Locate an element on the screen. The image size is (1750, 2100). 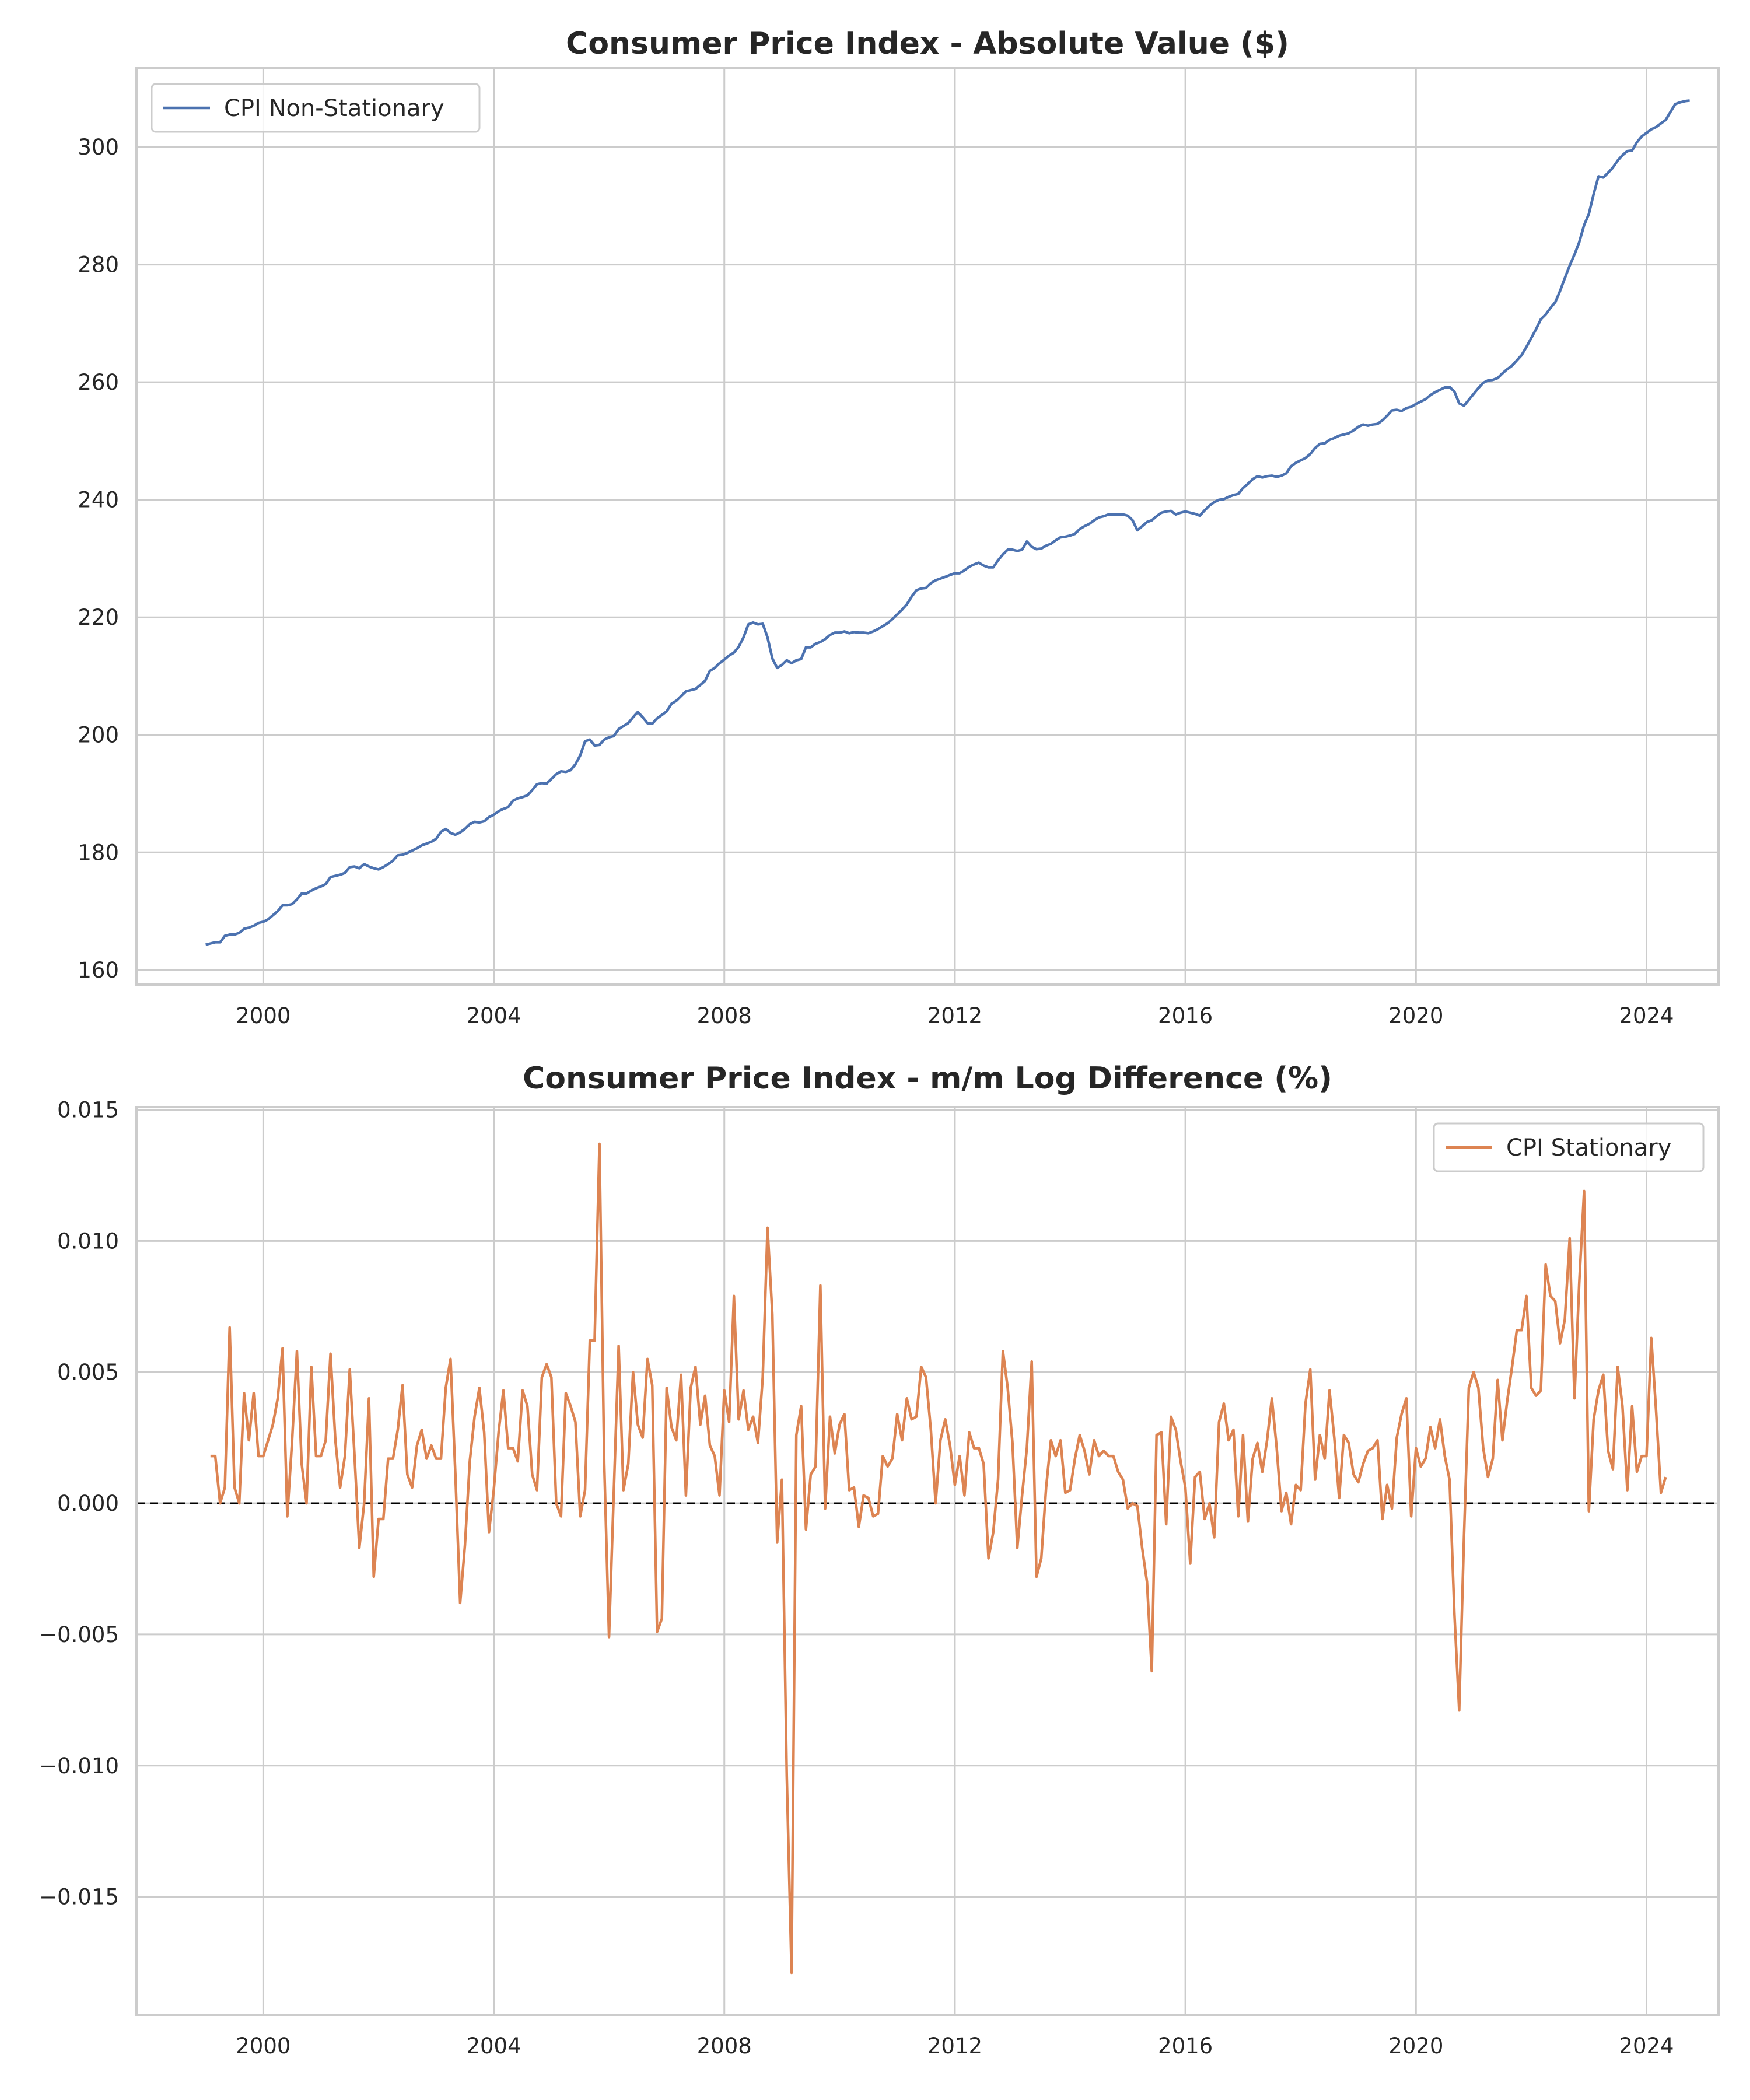
bottom-legend: CPI Stationary is located at coordinates (1568, 1147).